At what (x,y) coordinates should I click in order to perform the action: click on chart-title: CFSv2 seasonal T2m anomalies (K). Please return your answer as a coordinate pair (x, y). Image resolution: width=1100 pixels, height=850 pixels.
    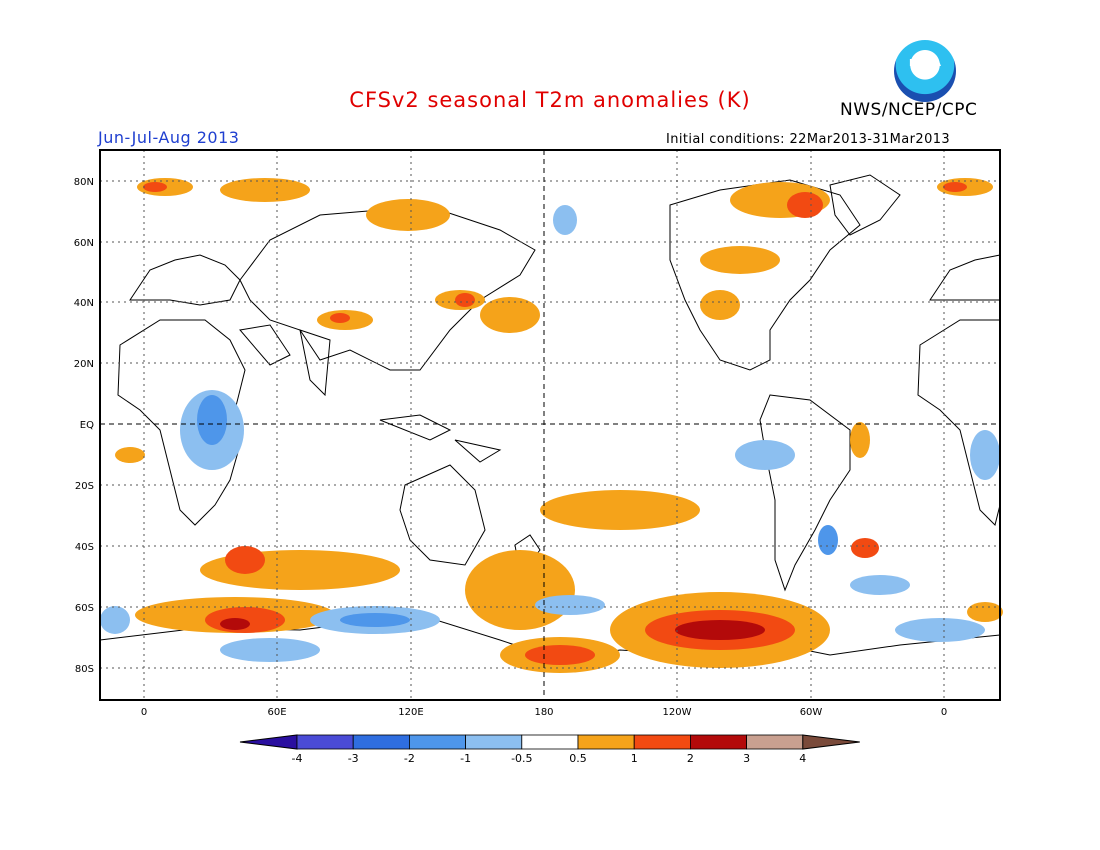
    Looking at the image, I should click on (550, 100).